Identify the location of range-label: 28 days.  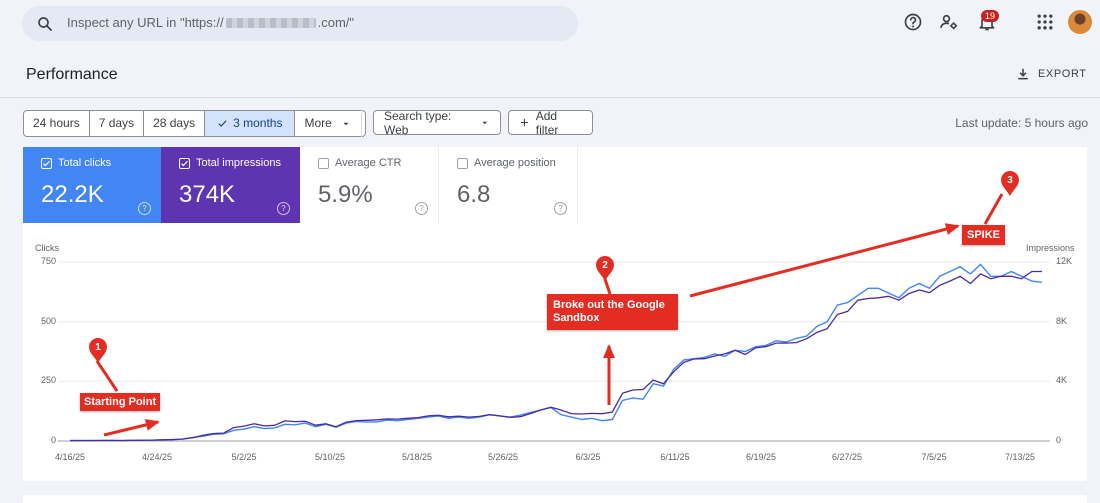
(174, 123).